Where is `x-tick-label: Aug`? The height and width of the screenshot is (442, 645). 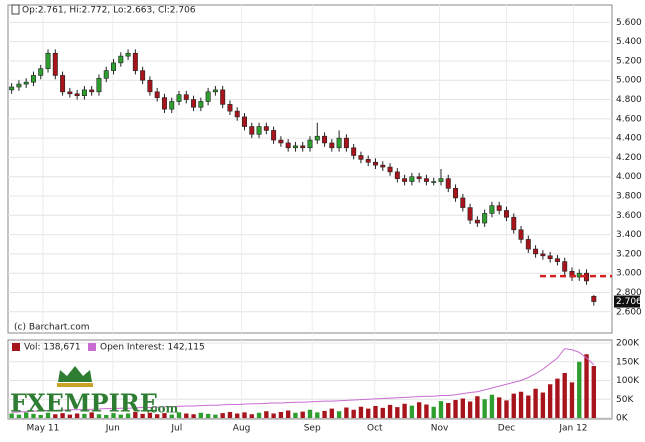
x-tick-label: Aug is located at coordinates (242, 429).